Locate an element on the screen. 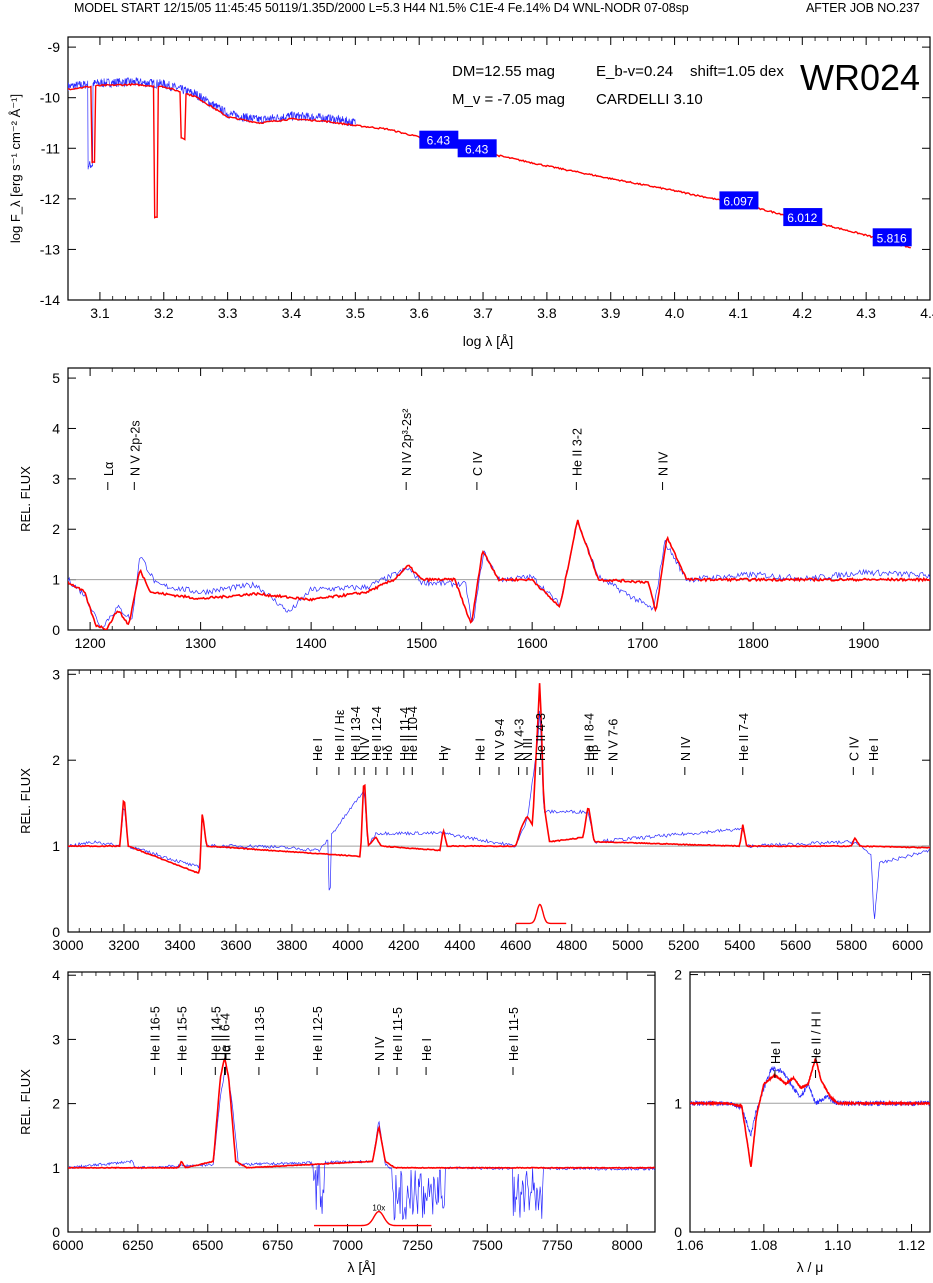  line-id-label: Hδ is located at coordinates (388, 753).